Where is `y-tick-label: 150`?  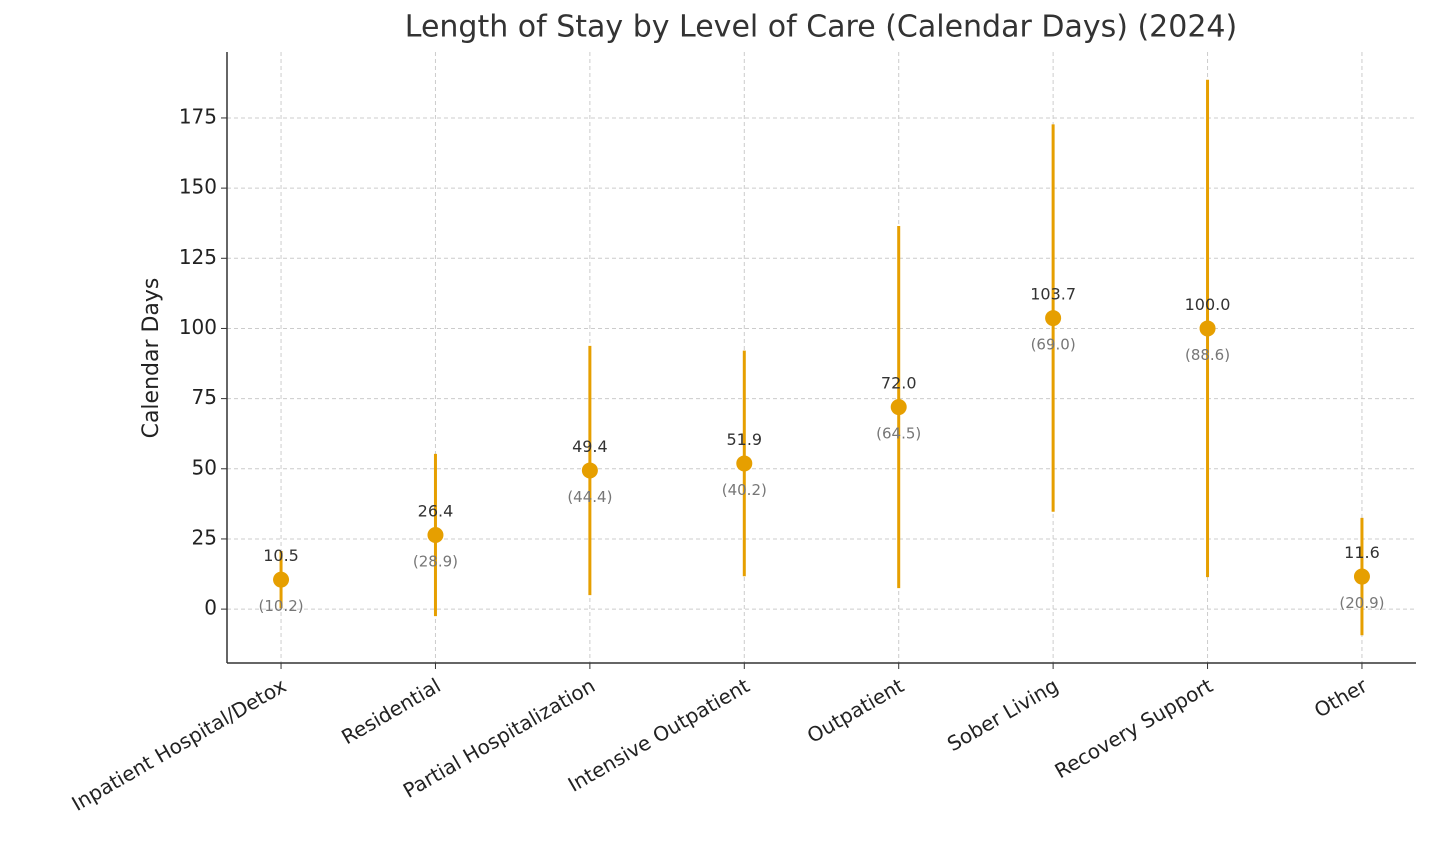 y-tick-label: 150 is located at coordinates (198, 187).